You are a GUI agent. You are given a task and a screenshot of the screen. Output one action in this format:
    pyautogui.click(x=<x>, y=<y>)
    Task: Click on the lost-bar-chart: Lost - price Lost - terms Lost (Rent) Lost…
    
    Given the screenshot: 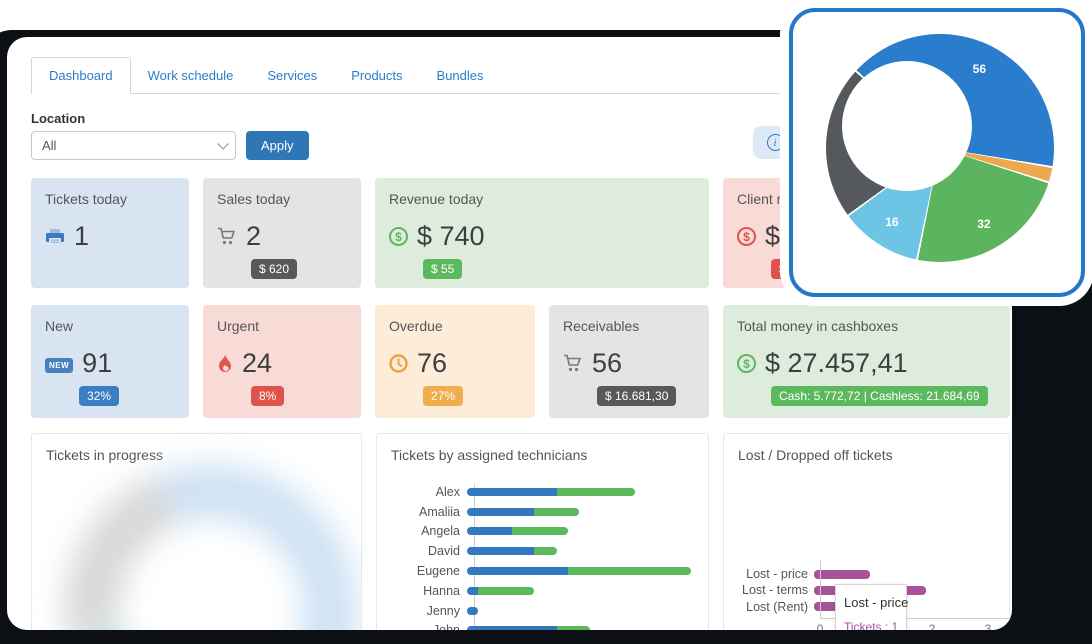 What is the action you would take?
    pyautogui.click(x=866, y=595)
    